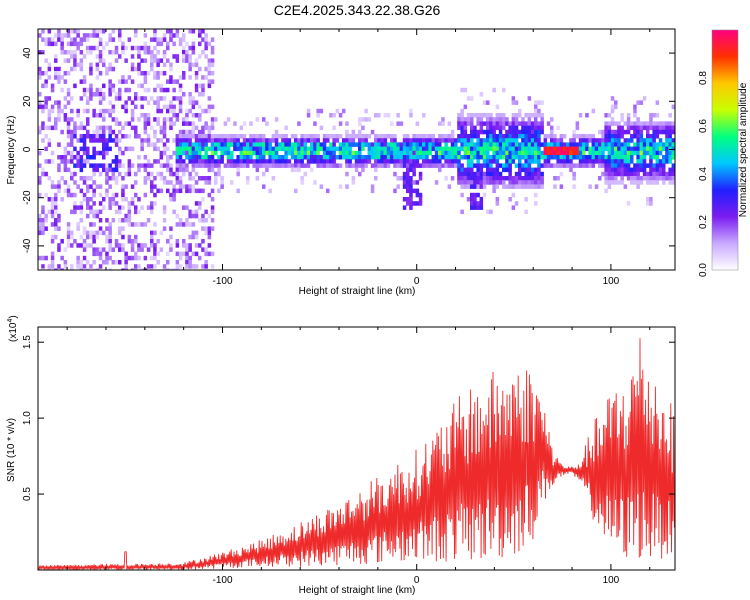  Describe the element at coordinates (357, 10) in the screenshot. I see `chart-title: C2E4.2025.343.22.38.G26` at that location.